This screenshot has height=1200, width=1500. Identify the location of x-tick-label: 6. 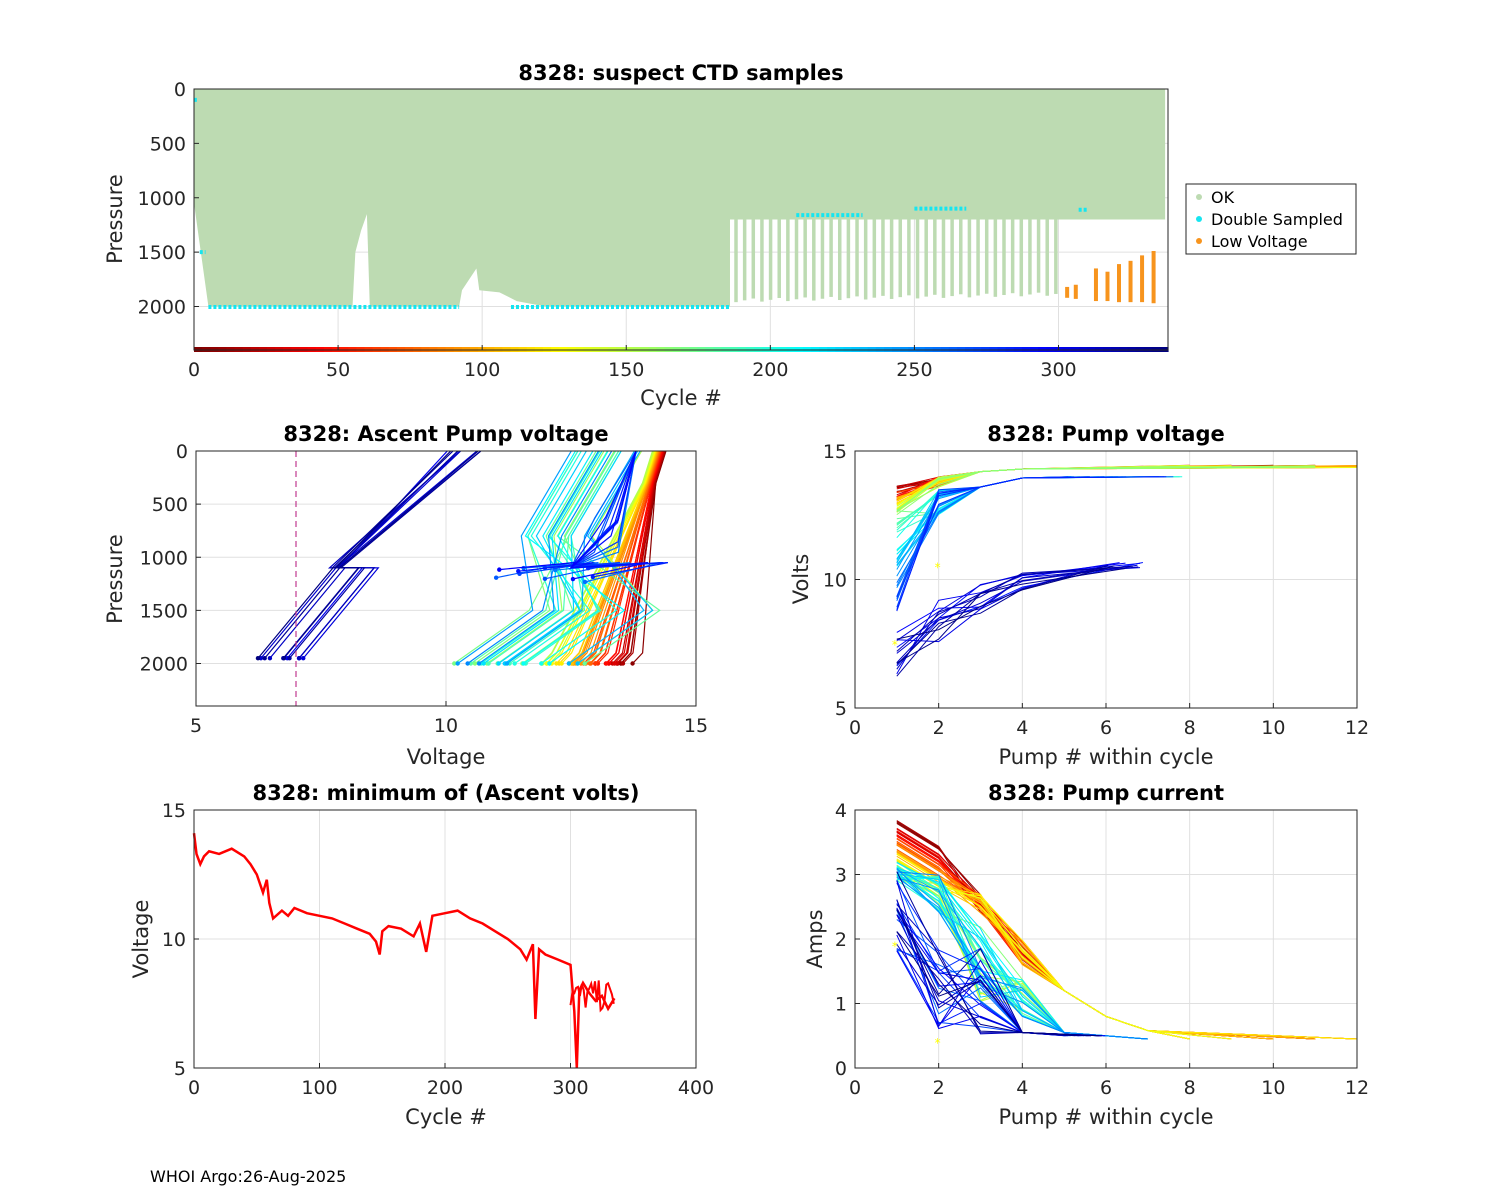
(1106, 1088).